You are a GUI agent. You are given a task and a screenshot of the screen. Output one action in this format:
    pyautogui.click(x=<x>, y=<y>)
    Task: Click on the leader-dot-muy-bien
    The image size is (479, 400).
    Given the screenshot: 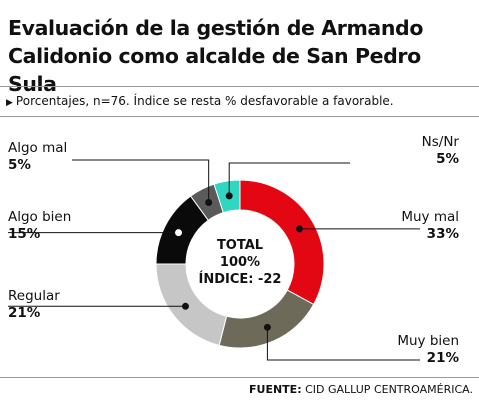 What is the action you would take?
    pyautogui.click(x=267, y=327)
    